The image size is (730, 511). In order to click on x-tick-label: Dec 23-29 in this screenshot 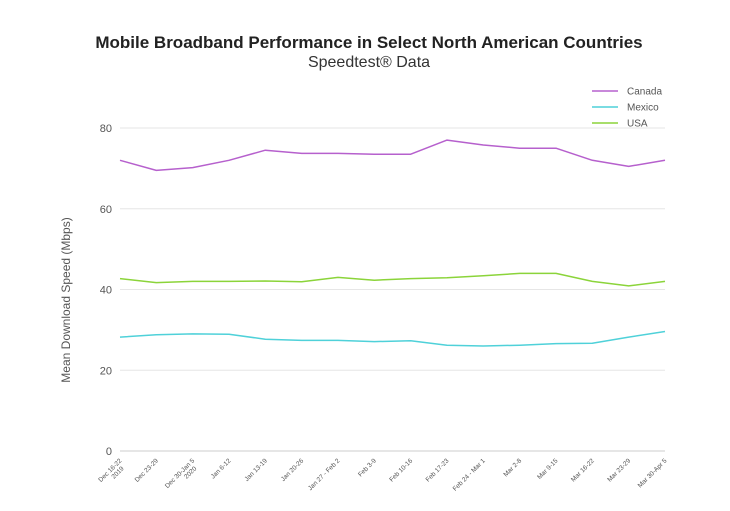, I will do `click(147, 470)`.